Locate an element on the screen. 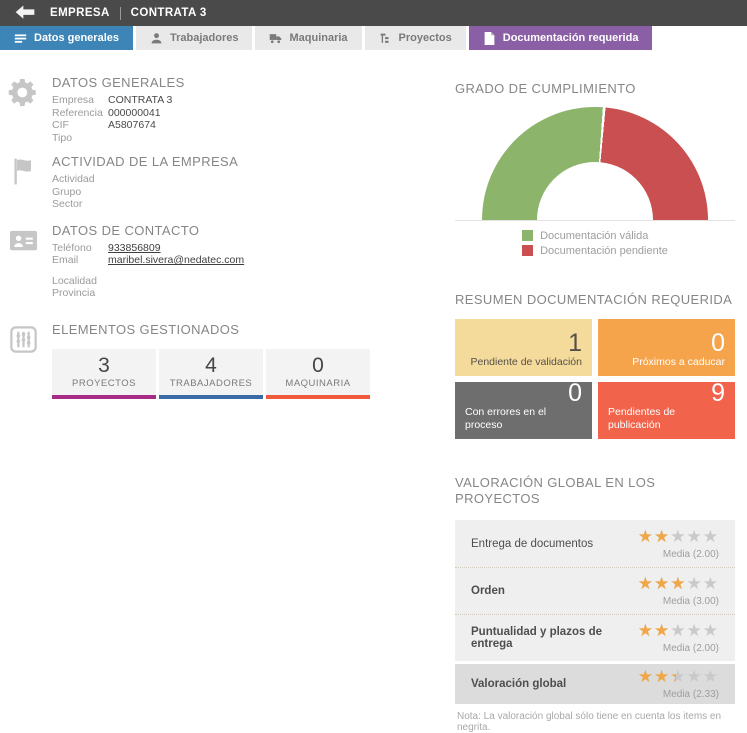 This screenshot has width=747, height=733. card-pendientes-publicacion: 9 Pendientes de publicación is located at coordinates (666, 409).